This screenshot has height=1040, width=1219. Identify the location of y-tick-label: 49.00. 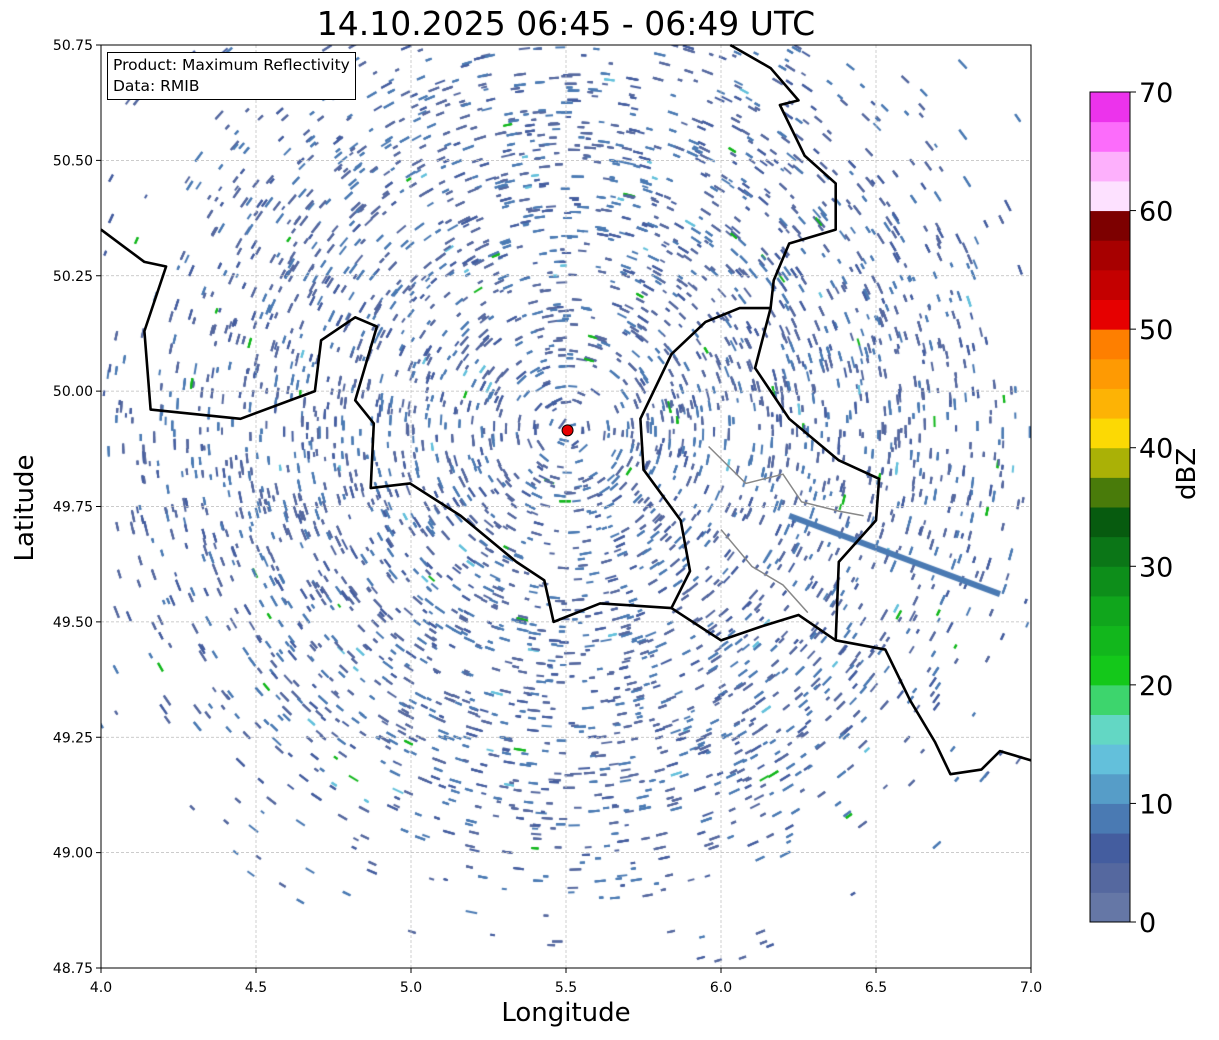
(73, 854).